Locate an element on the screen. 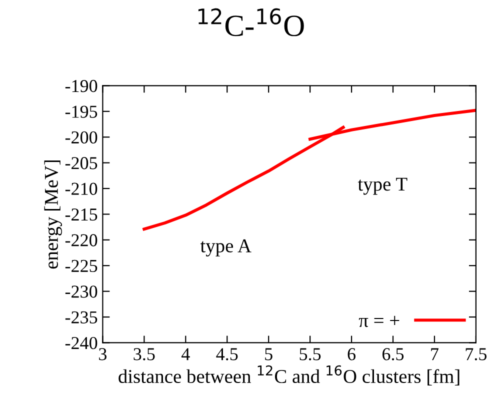  y-tick-label: -210 is located at coordinates (81, 188).